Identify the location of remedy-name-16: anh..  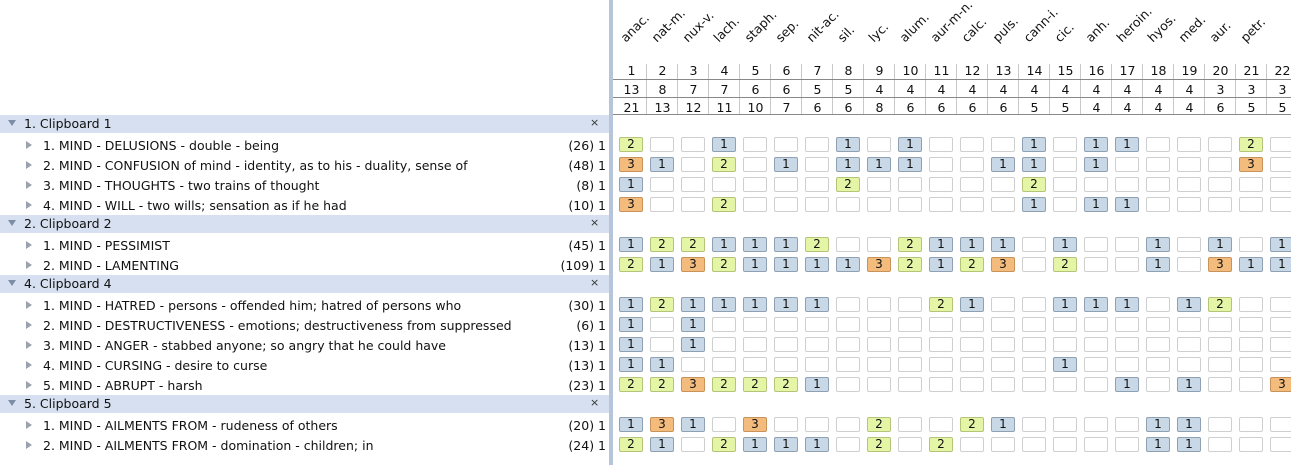
(1097, 29).